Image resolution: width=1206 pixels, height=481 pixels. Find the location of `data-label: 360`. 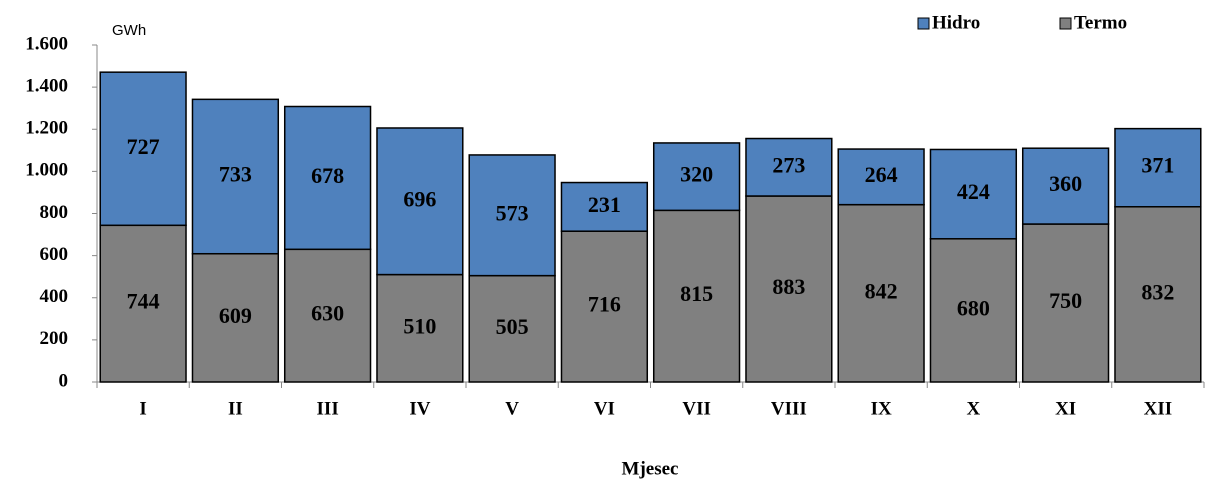

data-label: 360 is located at coordinates (1065, 183).